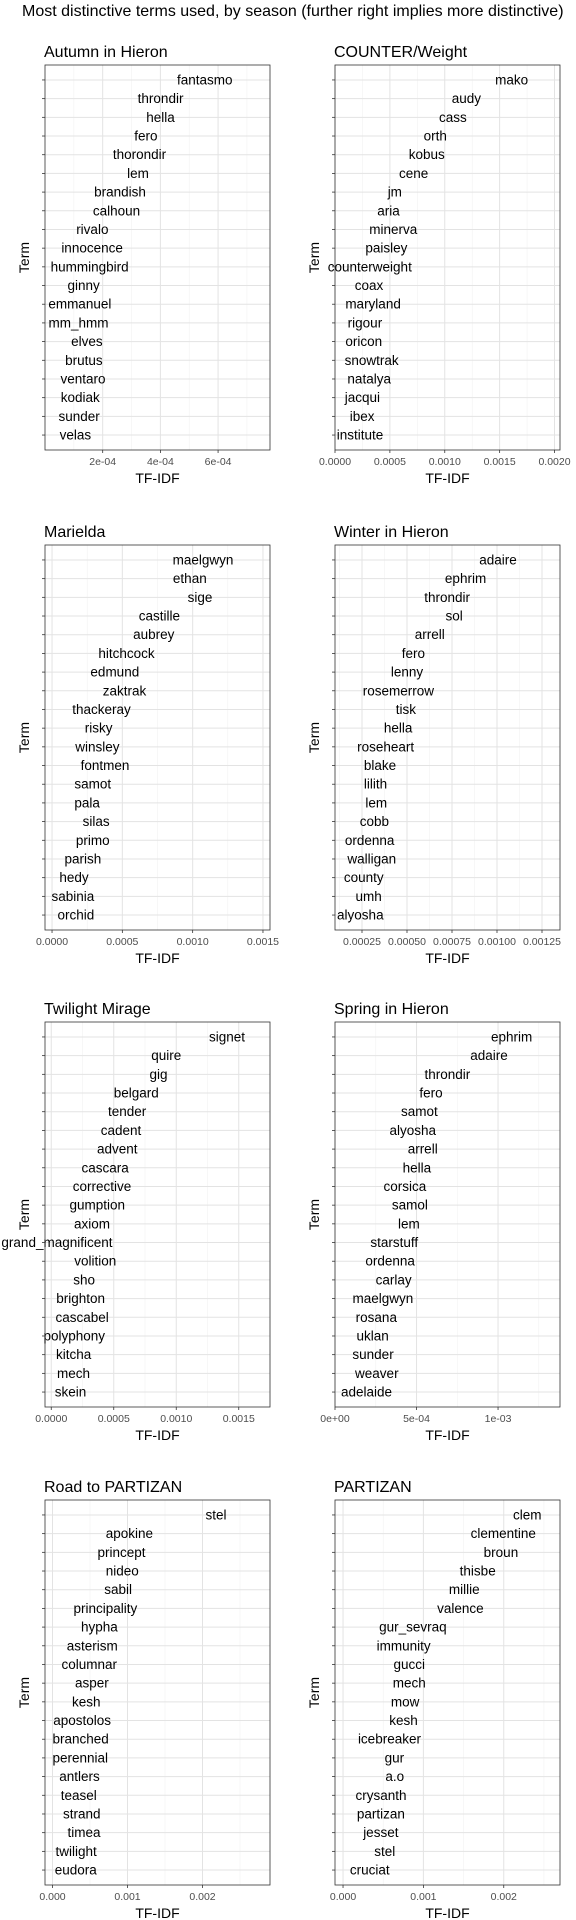  What do you see at coordinates (102, 1186) in the screenshot?
I see `term-label: corrective` at bounding box center [102, 1186].